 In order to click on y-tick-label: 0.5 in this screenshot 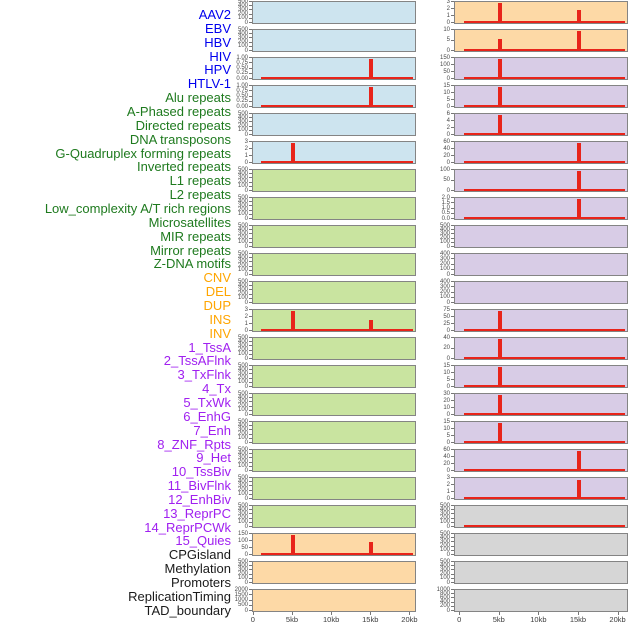, I will do `click(445, 213)`.